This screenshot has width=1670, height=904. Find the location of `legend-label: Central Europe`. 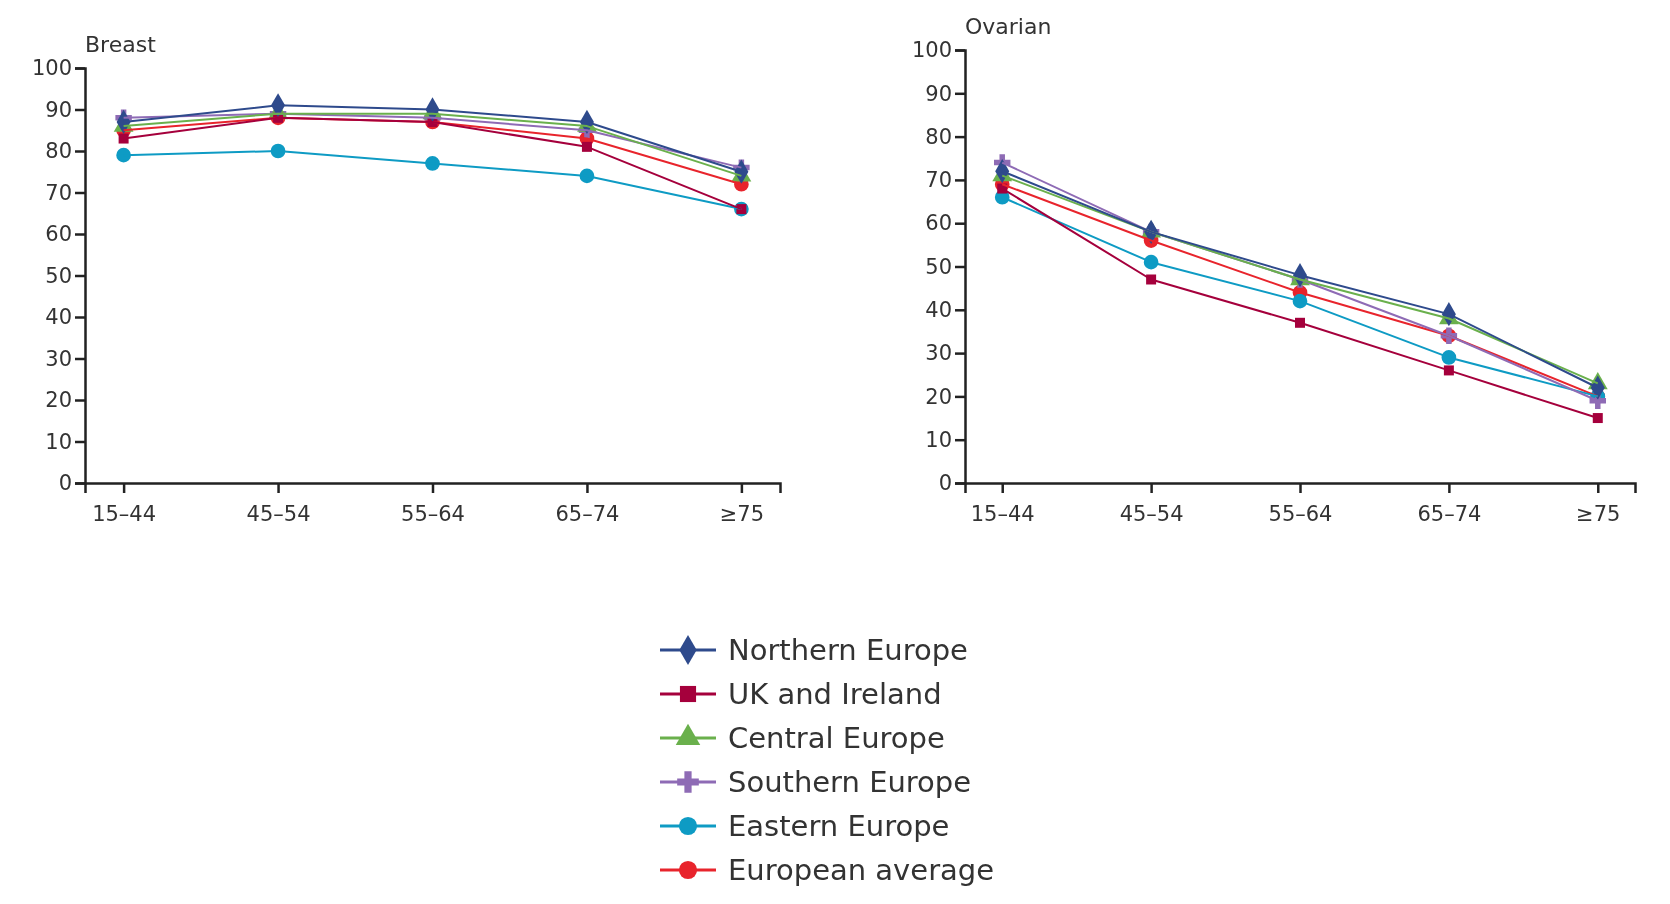

legend-label: Central Europe is located at coordinates (836, 738).